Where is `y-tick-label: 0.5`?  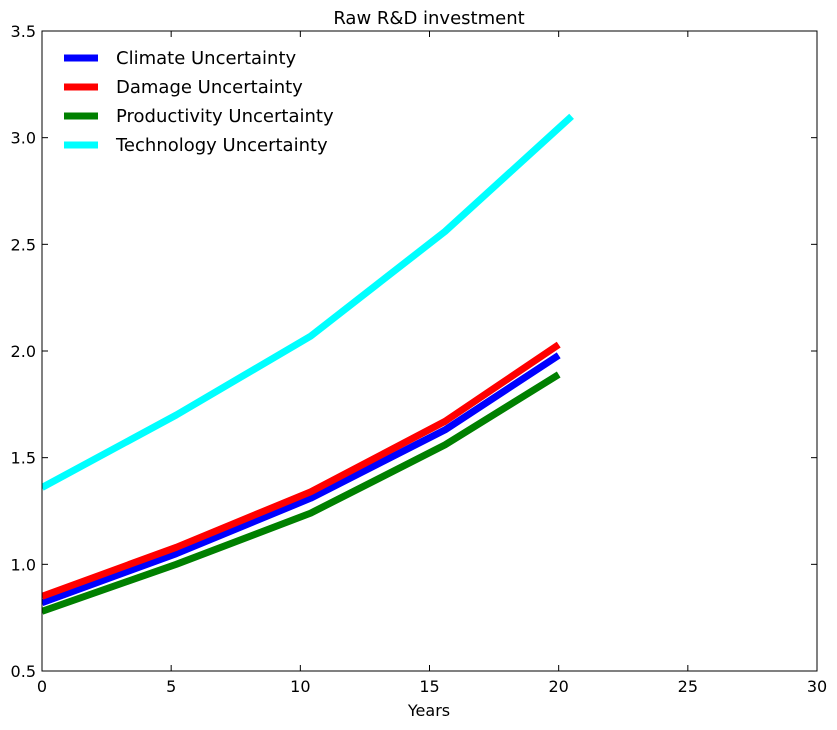
y-tick-label: 0.5 is located at coordinates (23, 671).